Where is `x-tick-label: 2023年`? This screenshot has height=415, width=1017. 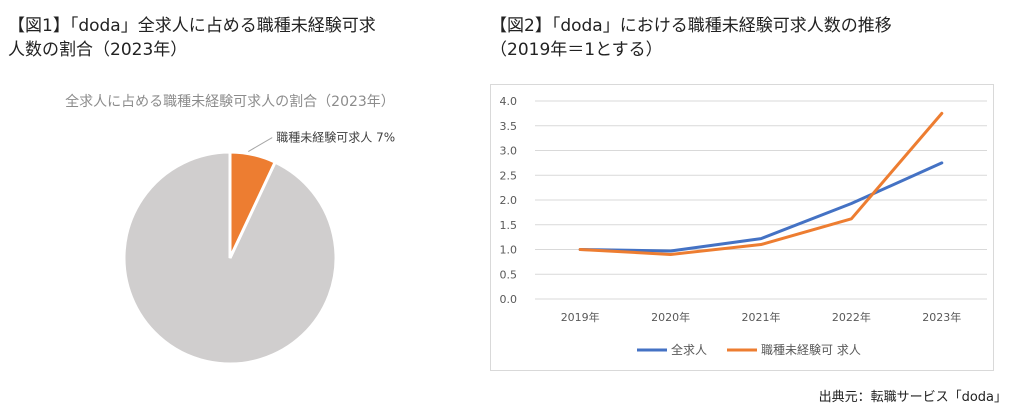 x-tick-label: 2023年 is located at coordinates (941, 317).